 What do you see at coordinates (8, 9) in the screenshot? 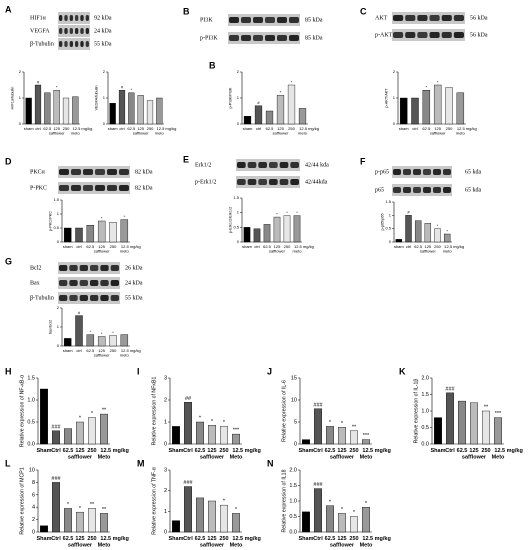
I see `panel-letter: A` at bounding box center [8, 9].